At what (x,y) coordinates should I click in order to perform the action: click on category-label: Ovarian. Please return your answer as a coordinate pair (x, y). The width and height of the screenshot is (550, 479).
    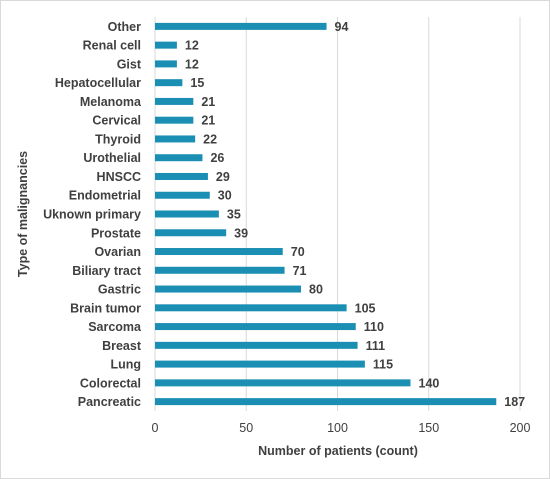
    Looking at the image, I should click on (117, 252).